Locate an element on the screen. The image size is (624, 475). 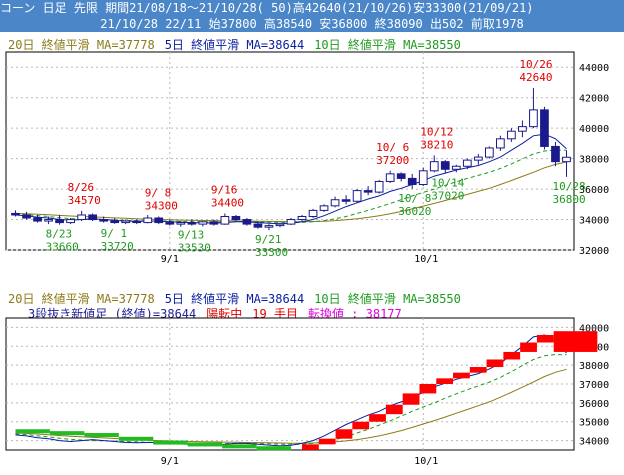
legend-ma20-bottom: 20日 終値平滑 MA=37778 is located at coordinates (81, 299).